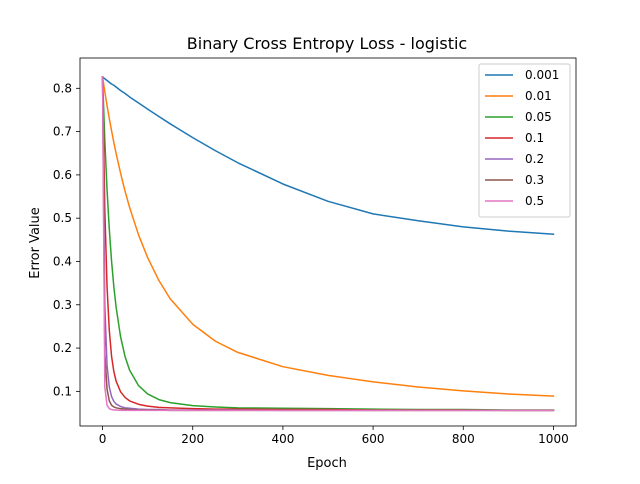 This screenshot has width=640, height=484. I want to click on y-tick-label-7: 0.8, so click(62, 88).